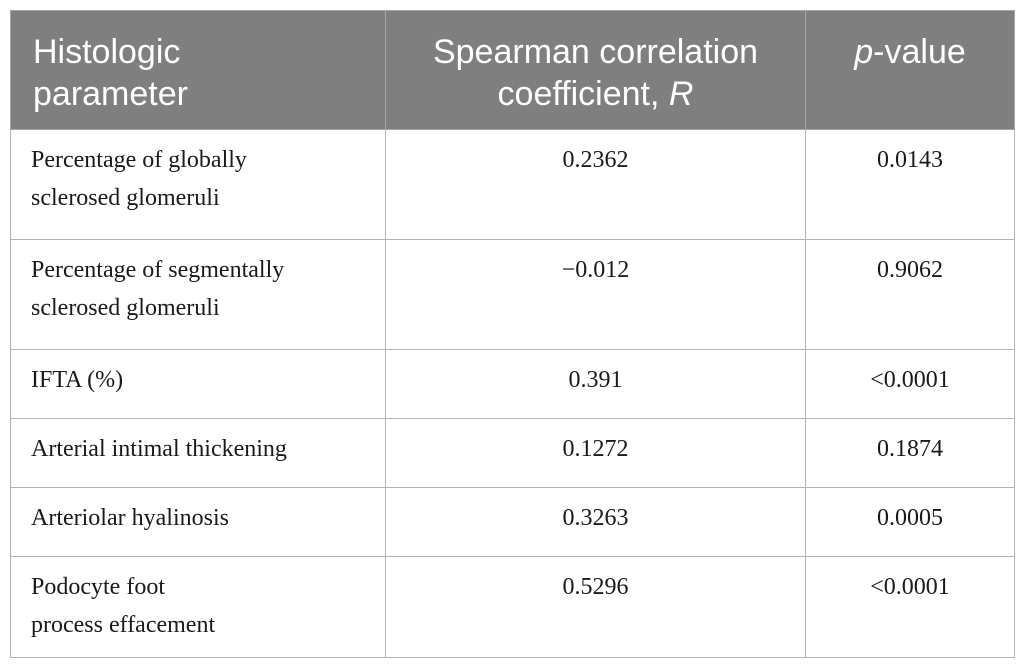  I want to click on table-row: IFTA (%) 0.391 <0.0001, so click(512, 384).